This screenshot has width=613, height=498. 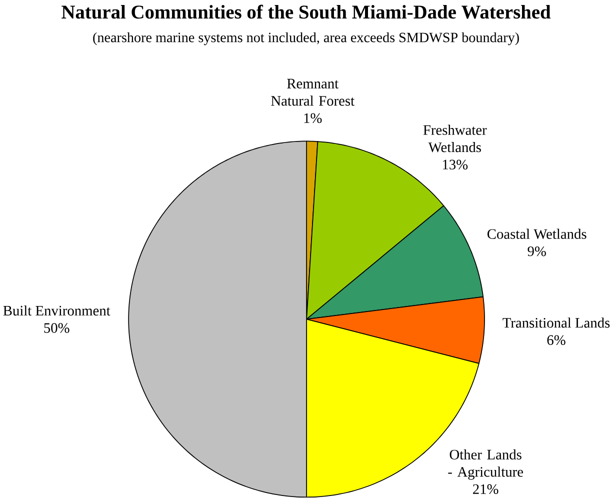 I want to click on slice-label: Remnant Natural Forest, so click(x=312, y=92).